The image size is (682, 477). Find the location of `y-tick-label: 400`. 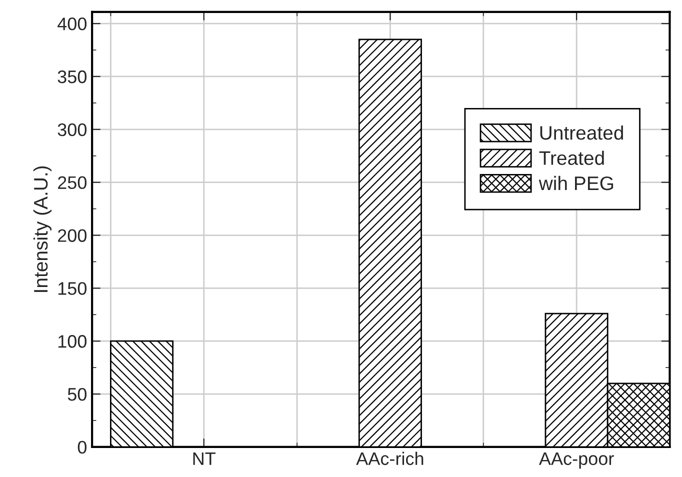

y-tick-label: 400 is located at coordinates (72, 24).